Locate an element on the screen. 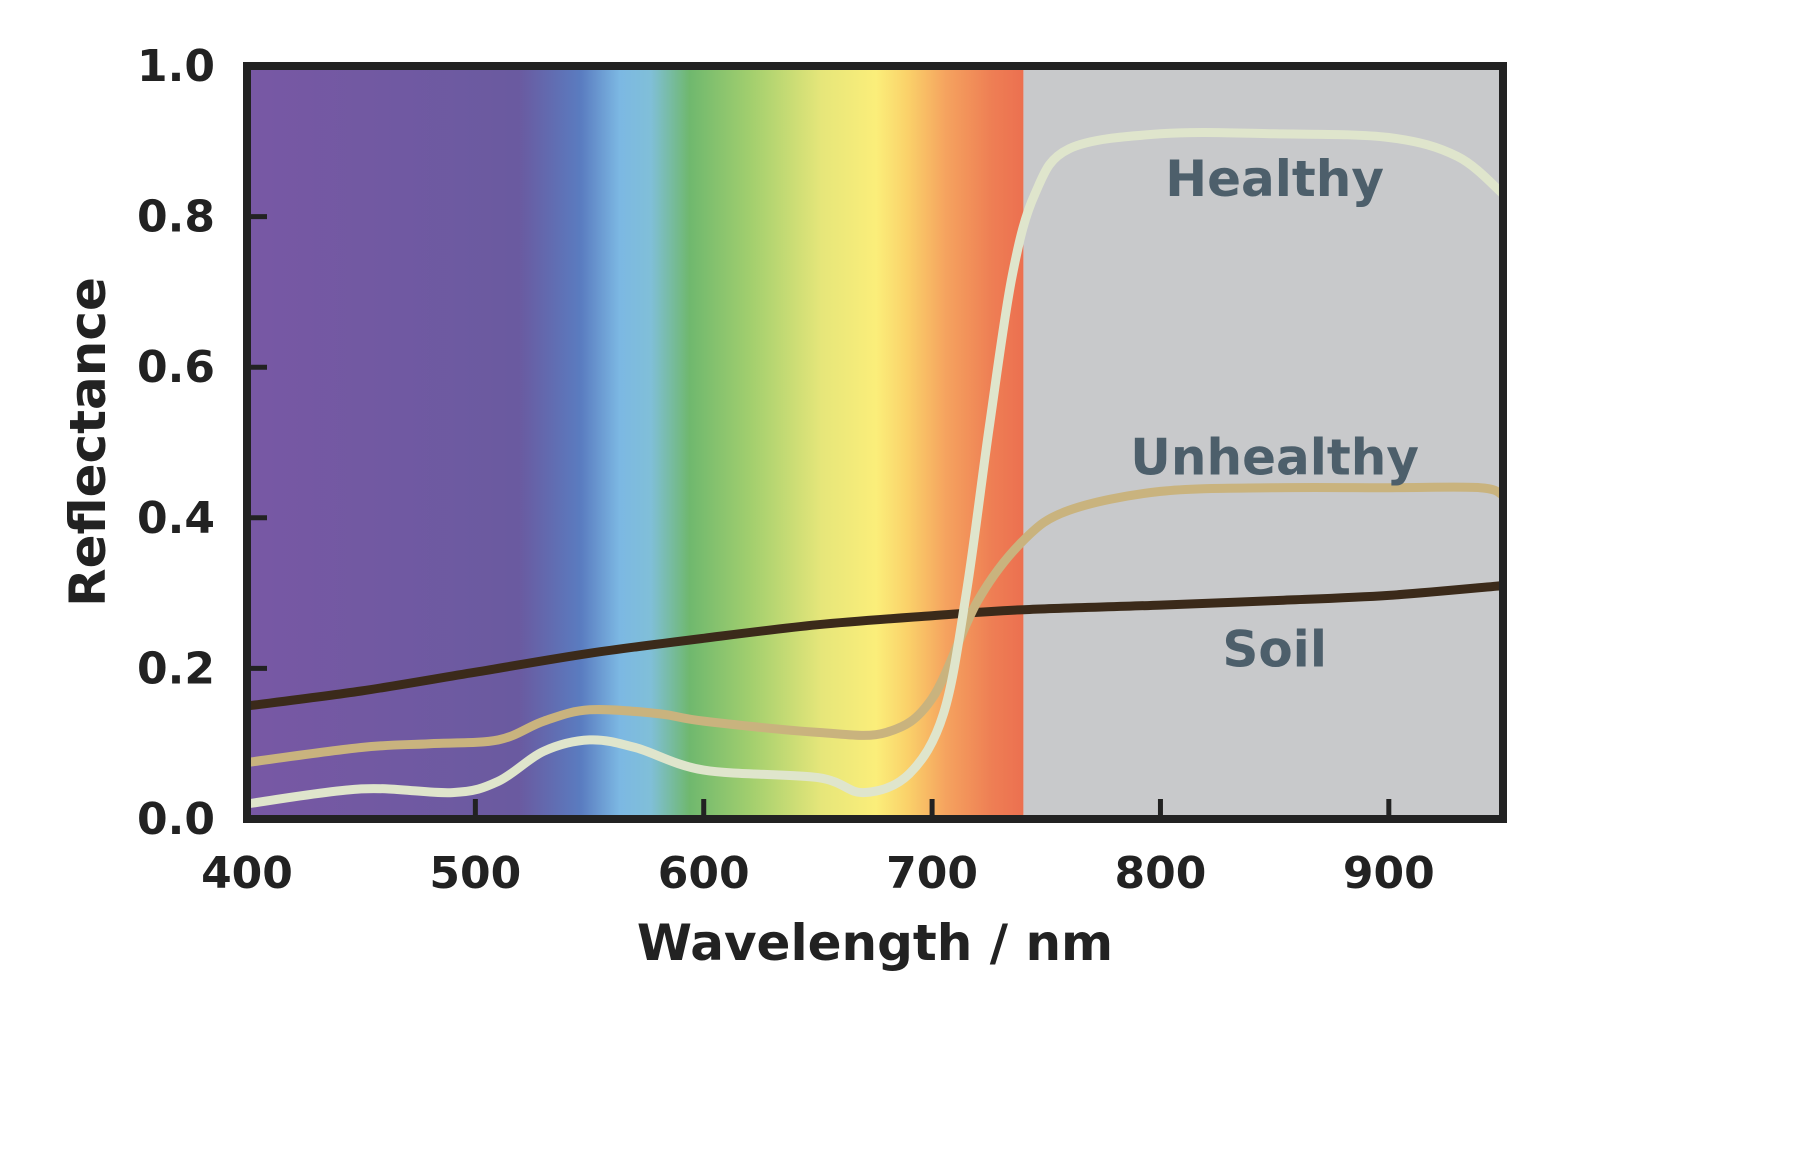 The width and height of the screenshot is (1800, 1149). y-tick-label: 0.8 is located at coordinates (176, 217).